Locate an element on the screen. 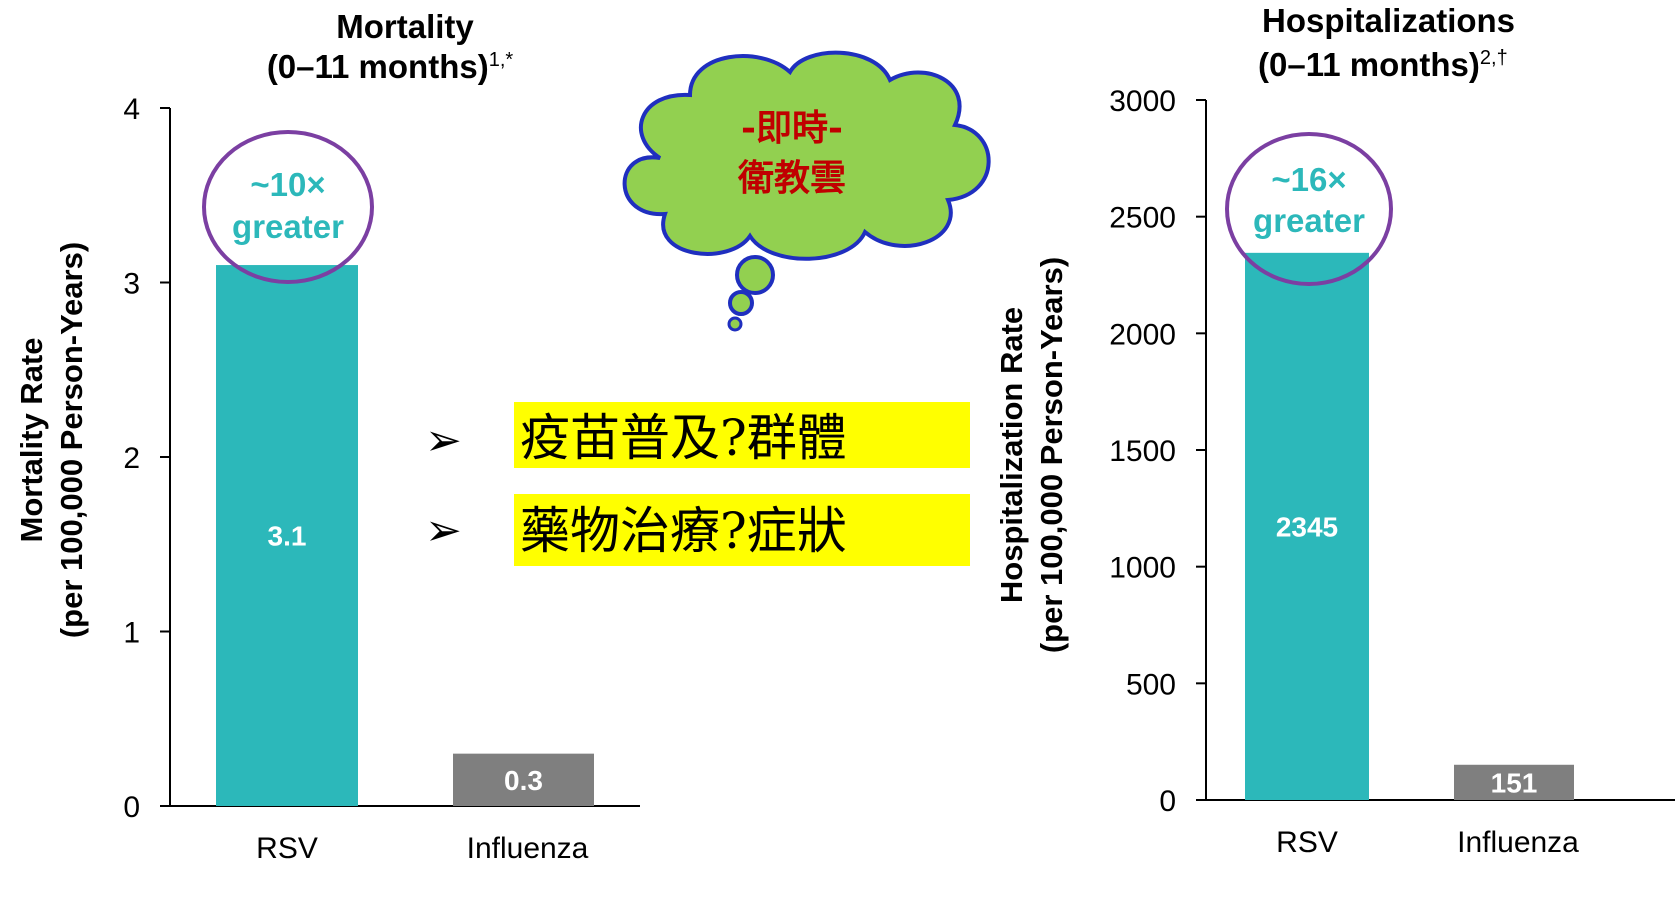 The height and width of the screenshot is (922, 1675). hospitalization-y-tick-label: 1500 is located at coordinates (1142, 451).